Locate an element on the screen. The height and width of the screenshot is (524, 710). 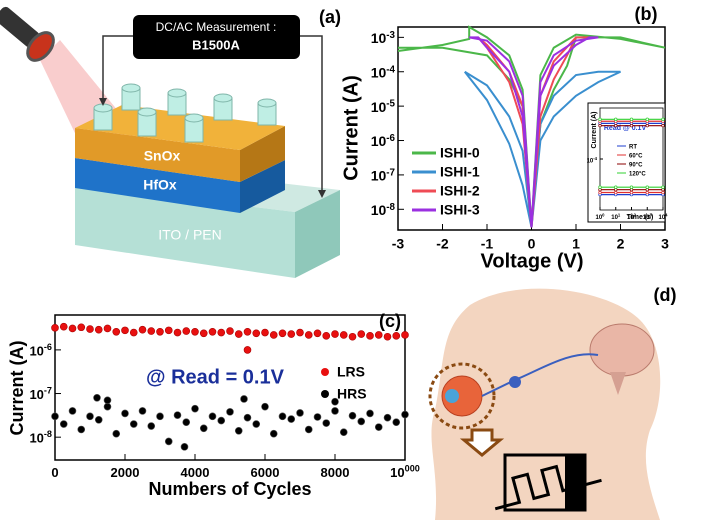
legend-swatch is located at coordinates (325, 372).